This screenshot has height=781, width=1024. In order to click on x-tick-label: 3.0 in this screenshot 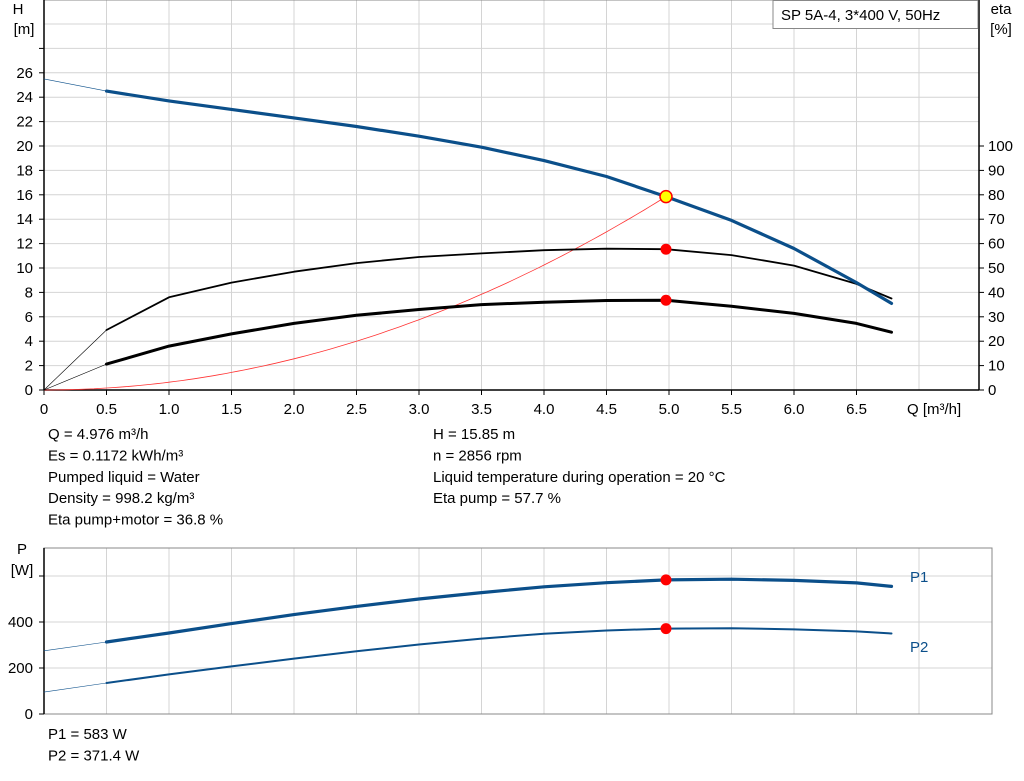, I will do `click(419, 409)`.